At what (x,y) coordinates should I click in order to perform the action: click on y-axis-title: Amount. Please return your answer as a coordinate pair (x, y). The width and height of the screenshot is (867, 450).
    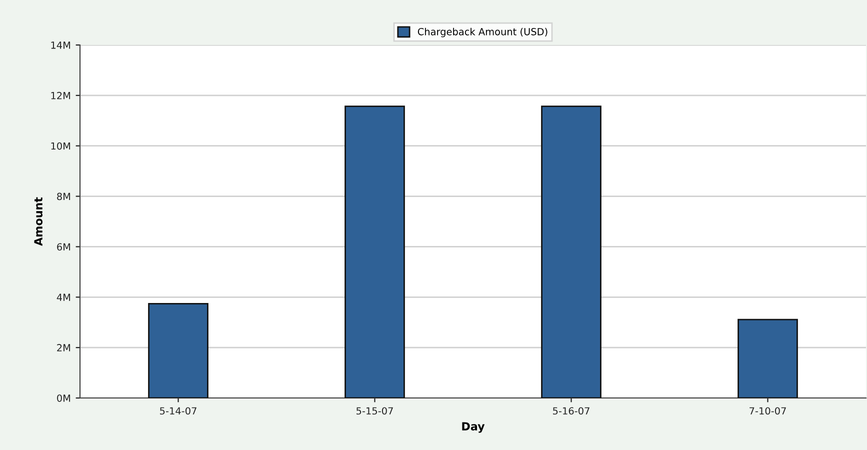
    Looking at the image, I should click on (38, 221).